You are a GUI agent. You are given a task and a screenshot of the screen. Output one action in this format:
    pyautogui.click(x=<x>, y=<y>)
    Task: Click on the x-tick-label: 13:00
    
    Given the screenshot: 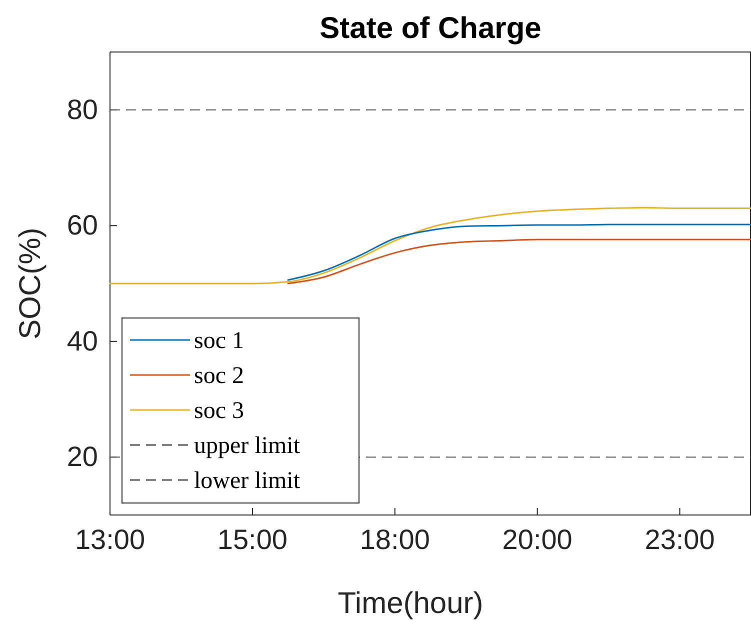 What is the action you would take?
    pyautogui.click(x=110, y=539)
    